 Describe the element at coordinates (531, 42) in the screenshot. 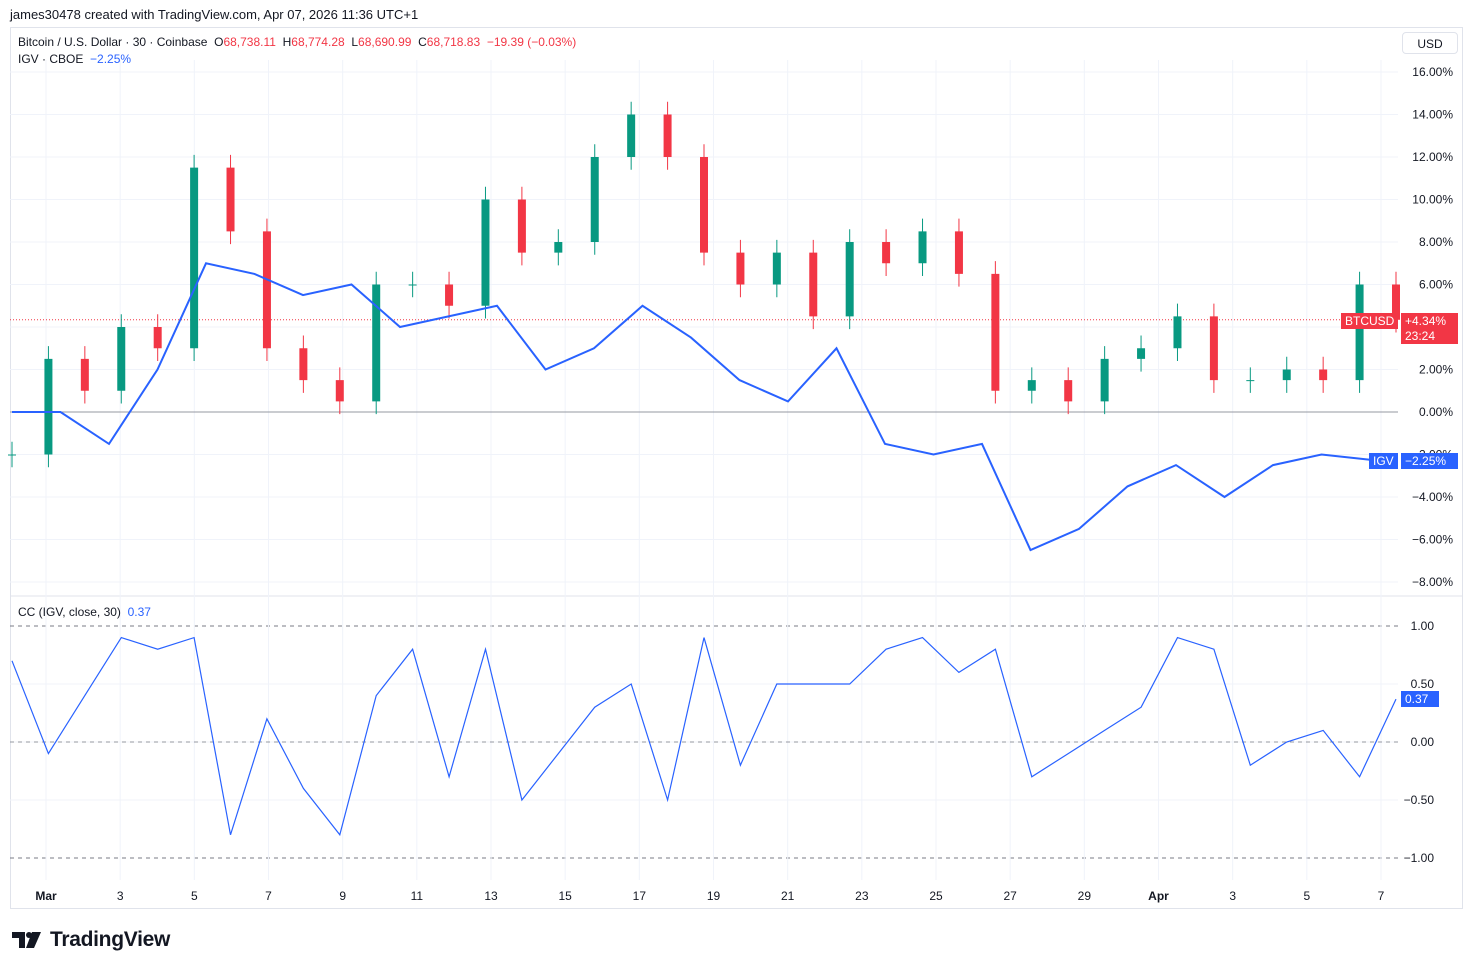

I see `change-value: −19.39 (−0.03%)` at that location.